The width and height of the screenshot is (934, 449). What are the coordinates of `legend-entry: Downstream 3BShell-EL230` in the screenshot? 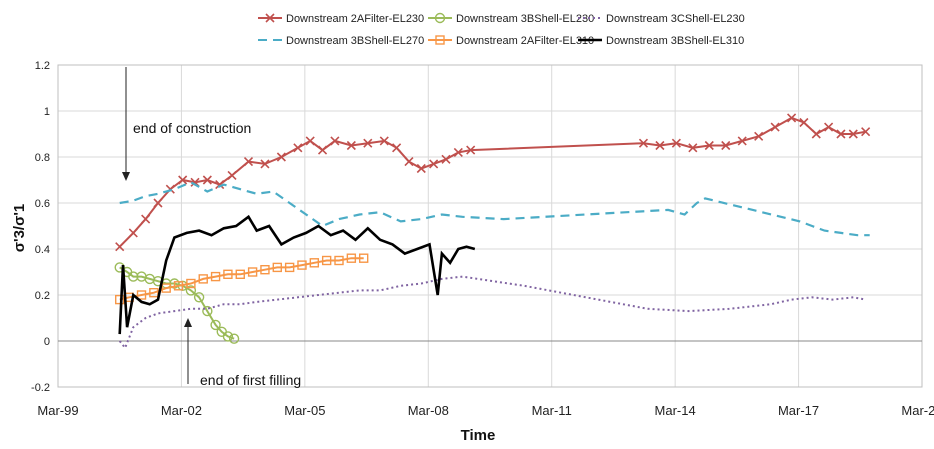 It's located at (511, 18).